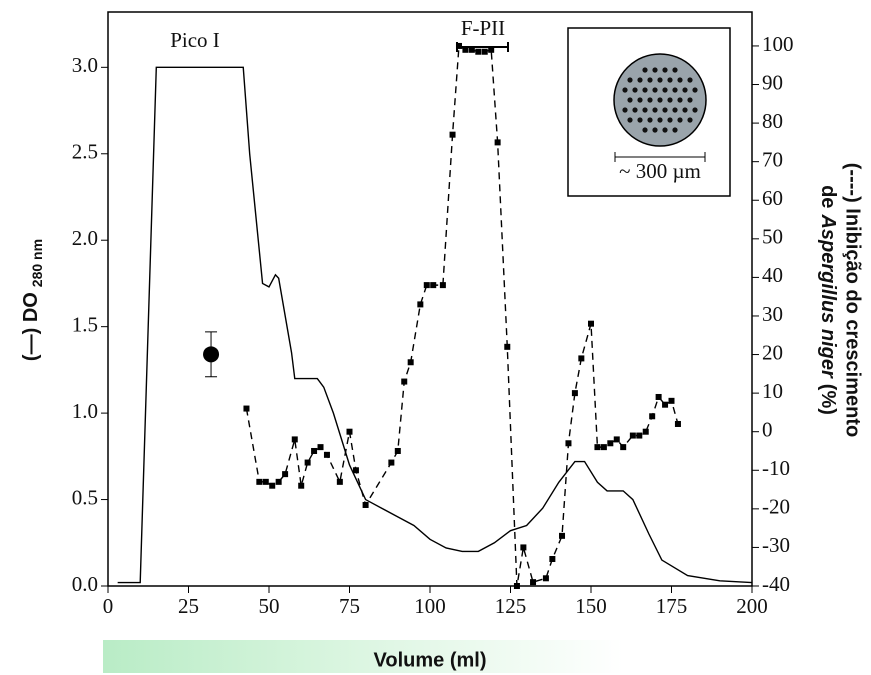  Describe the element at coordinates (85, 65) in the screenshot. I see `y-tick-label: 3.0` at that location.